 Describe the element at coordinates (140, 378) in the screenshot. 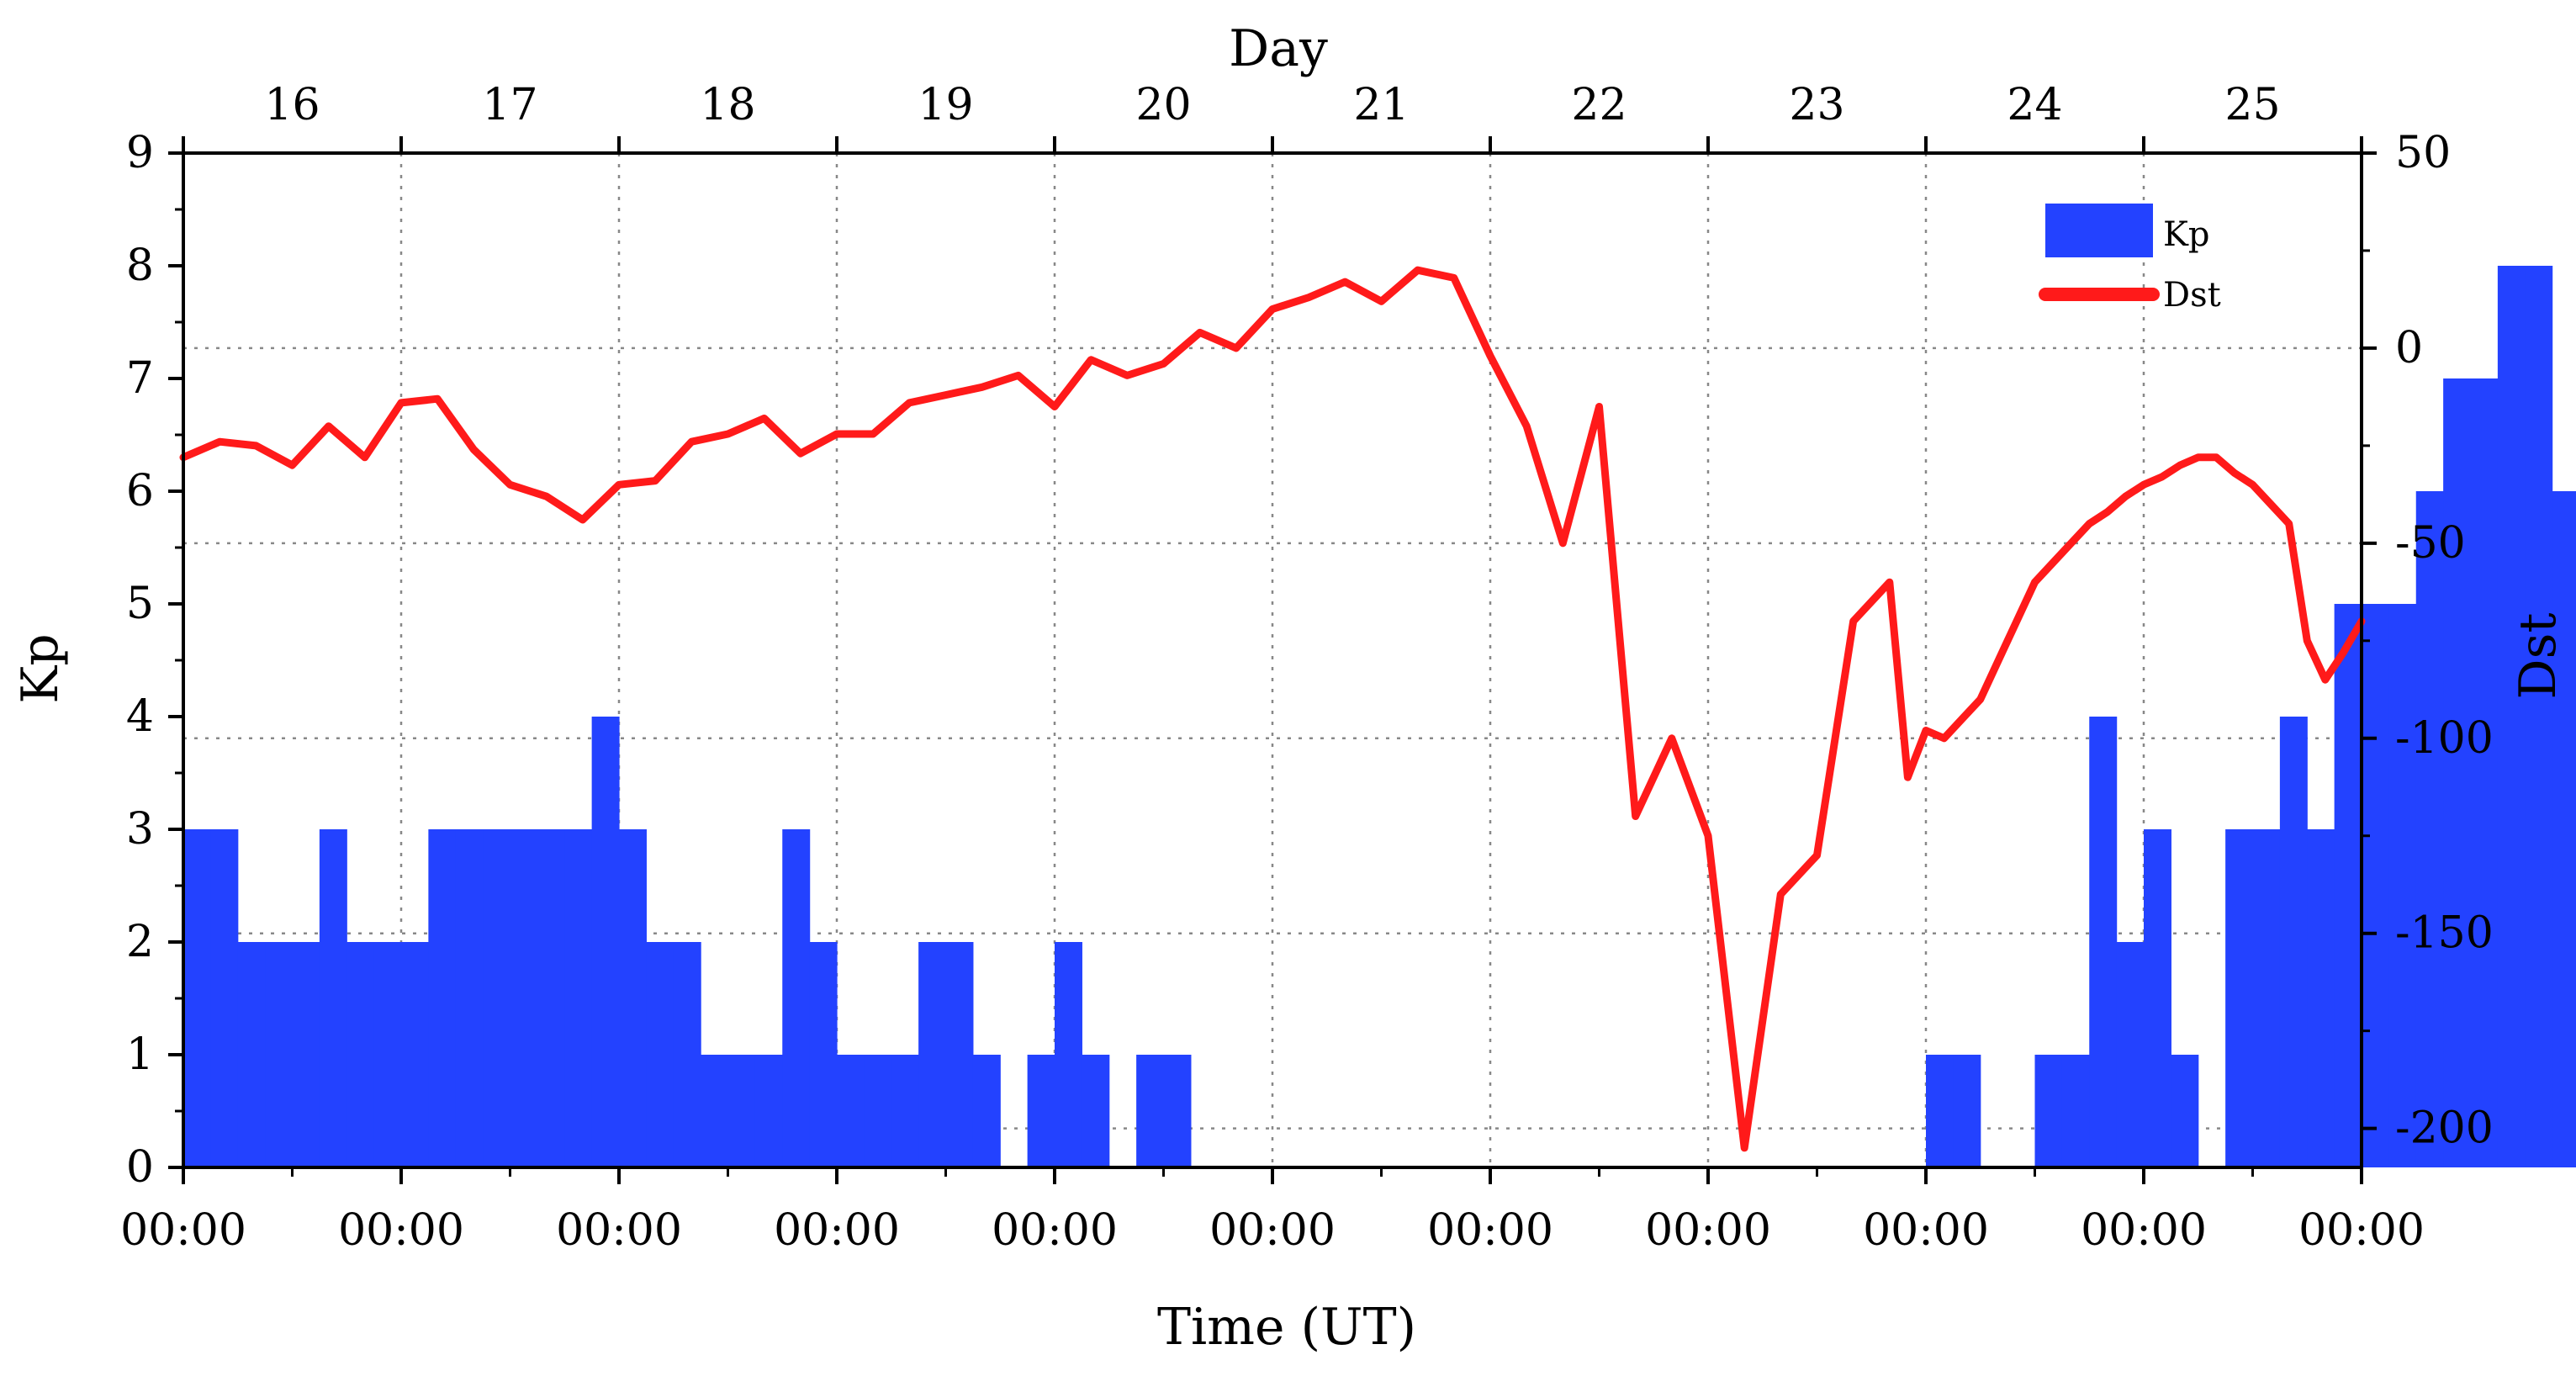

I see `kp-tick-label: 7` at that location.